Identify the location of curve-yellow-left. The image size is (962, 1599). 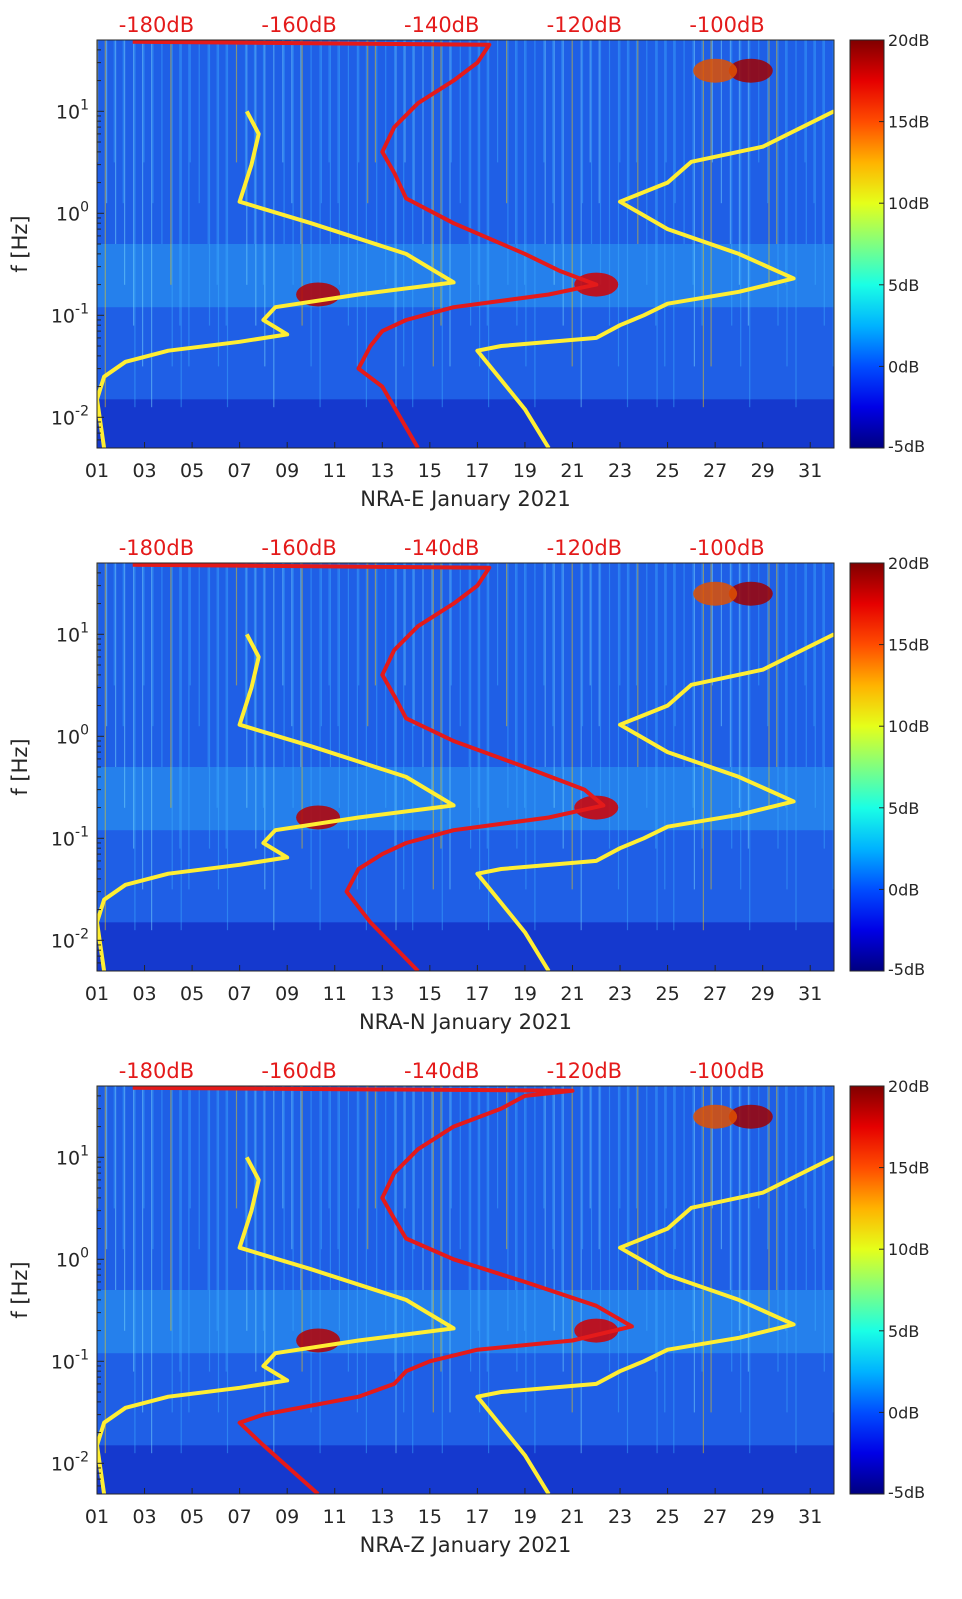
(276, 802).